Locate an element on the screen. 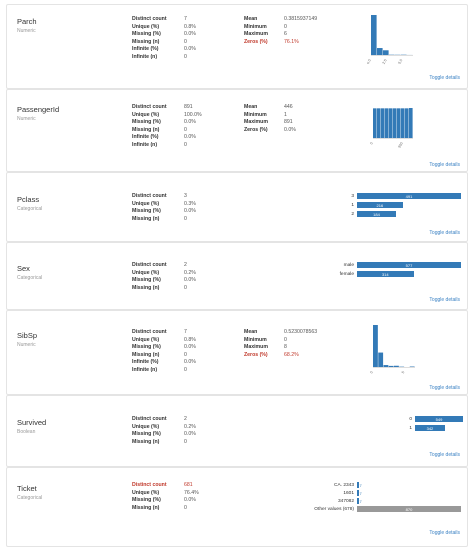 This screenshot has height=548, width=474. stat-row: Maximum 6 is located at coordinates (280, 35).